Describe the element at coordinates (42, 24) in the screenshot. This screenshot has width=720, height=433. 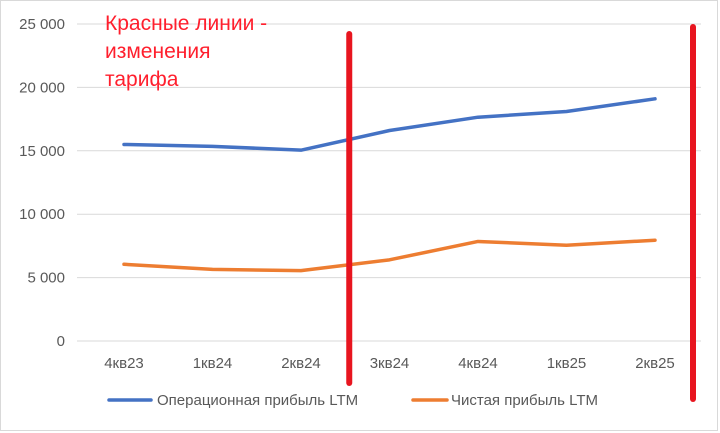
I see `y-tick-label: 25 000` at that location.